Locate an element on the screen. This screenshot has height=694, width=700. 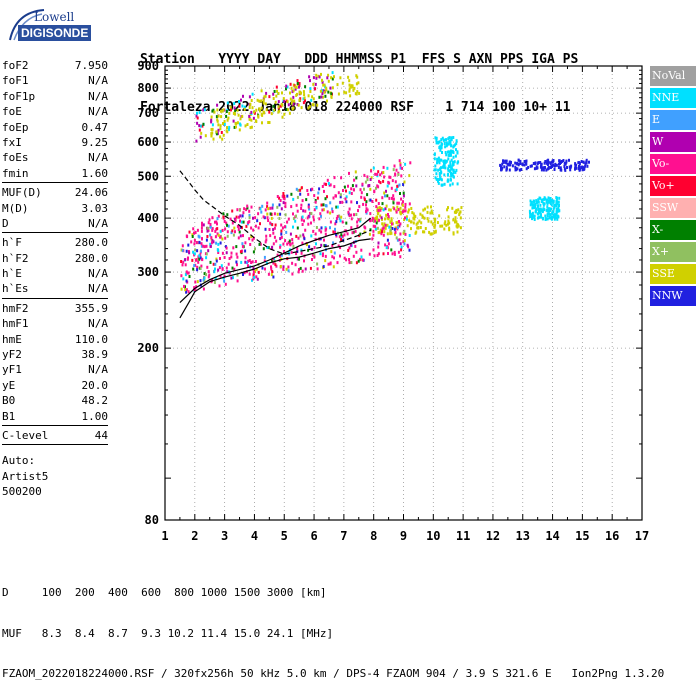
divider is located at coordinates (55, 298).